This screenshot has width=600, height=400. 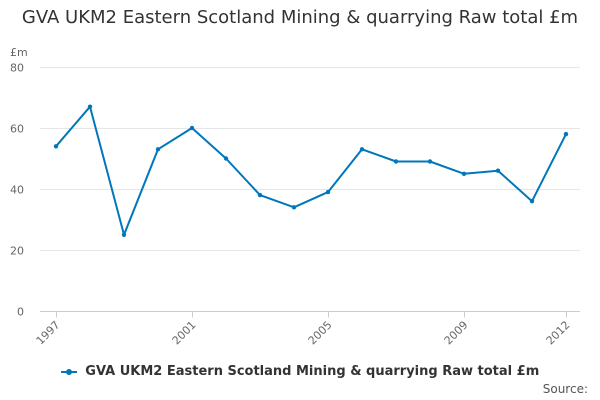 What do you see at coordinates (48, 332) in the screenshot?
I see `x-tick-label: 1997` at bounding box center [48, 332].